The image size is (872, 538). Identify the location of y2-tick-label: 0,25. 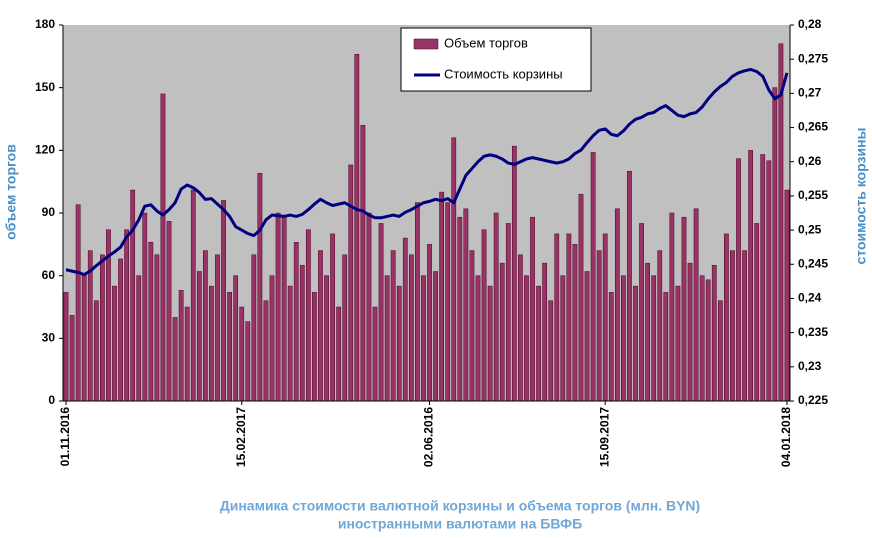
(810, 229).